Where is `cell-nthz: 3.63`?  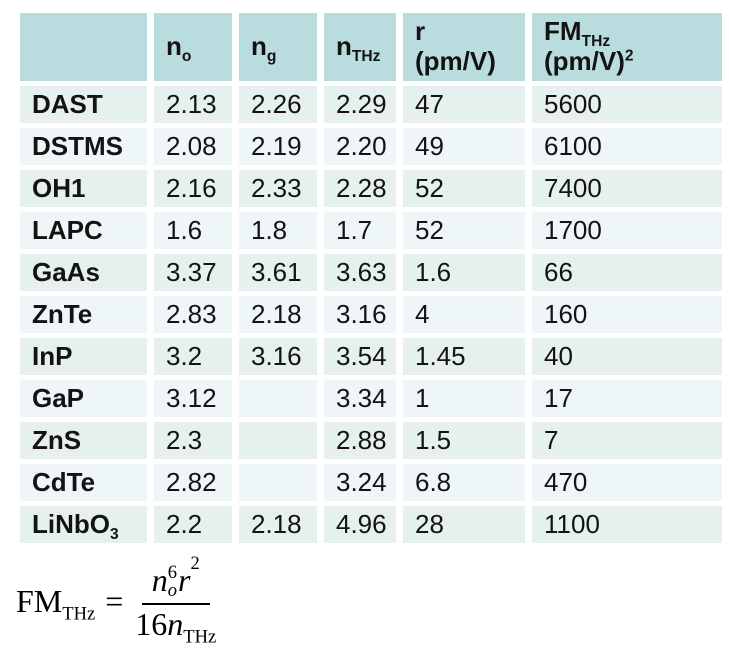 cell-nthz: 3.63 is located at coordinates (360, 272).